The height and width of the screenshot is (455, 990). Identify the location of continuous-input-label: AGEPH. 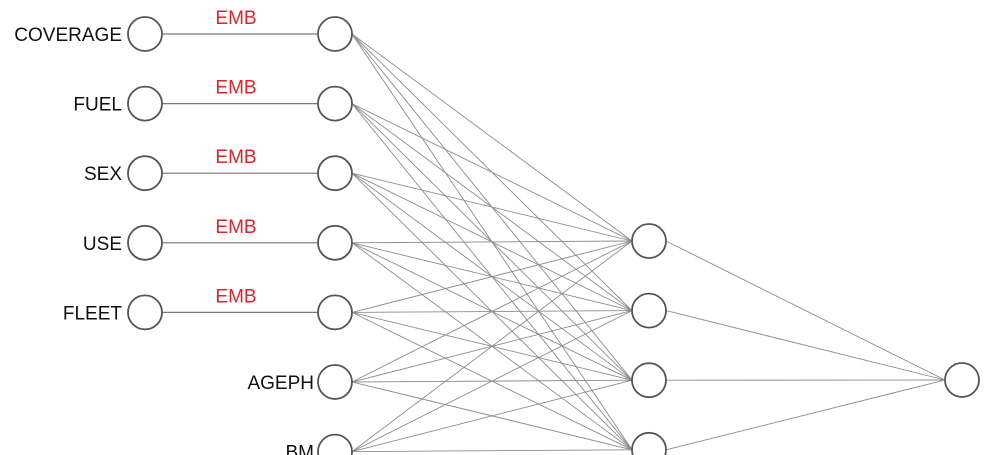
(280, 383).